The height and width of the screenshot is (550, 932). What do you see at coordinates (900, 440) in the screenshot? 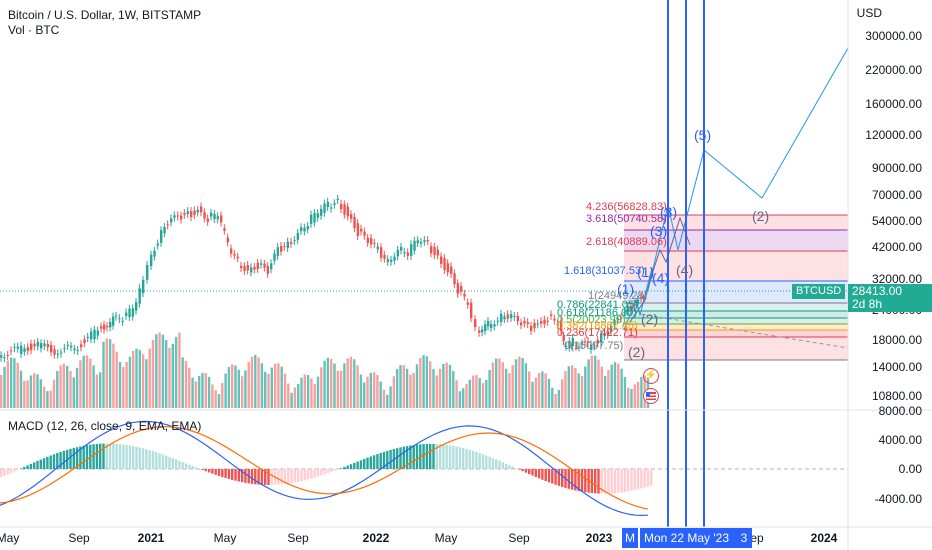
I see `macd-axis-label: 4000.00` at bounding box center [900, 440].